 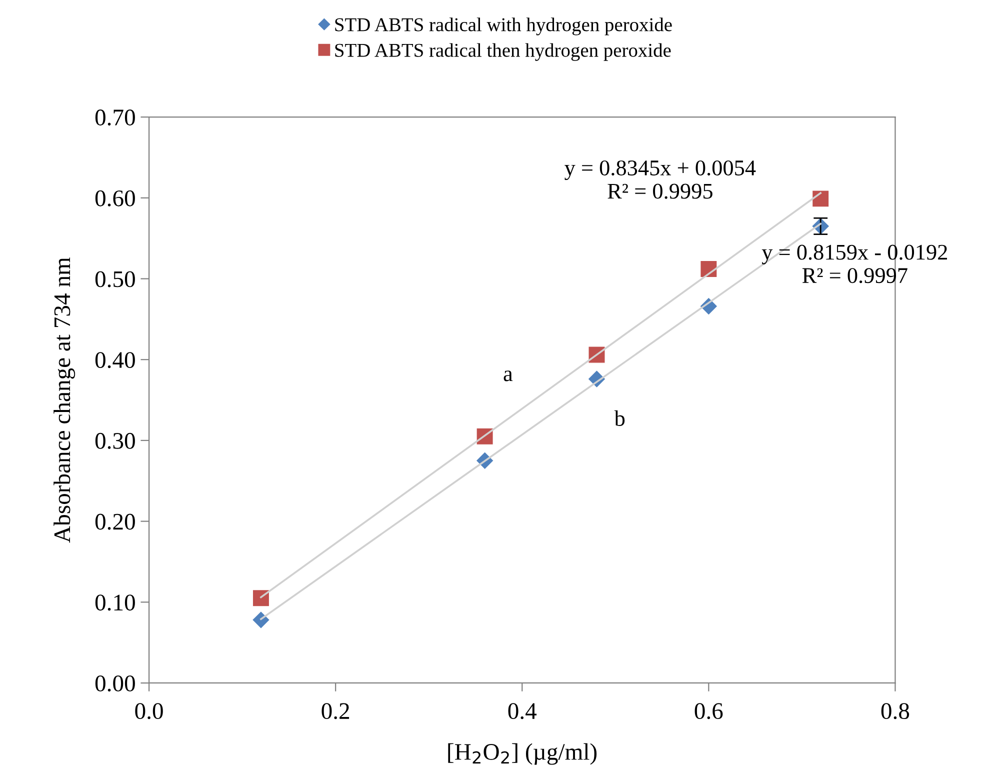 What do you see at coordinates (336, 711) in the screenshot?
I see `x-tick-label: 0.2` at bounding box center [336, 711].